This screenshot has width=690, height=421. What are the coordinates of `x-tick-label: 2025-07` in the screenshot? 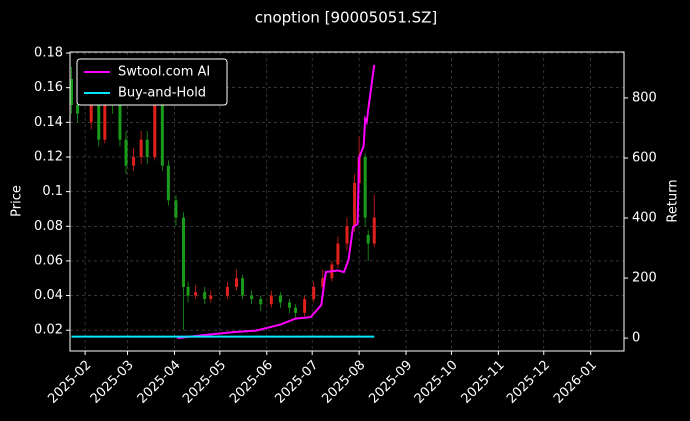 It's located at (296, 382).